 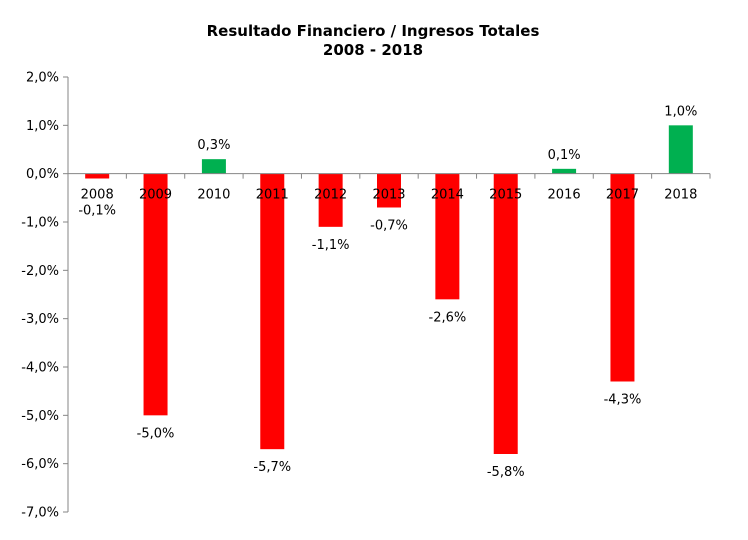 I want to click on y-tick-label: -7,0%, so click(x=40, y=513).